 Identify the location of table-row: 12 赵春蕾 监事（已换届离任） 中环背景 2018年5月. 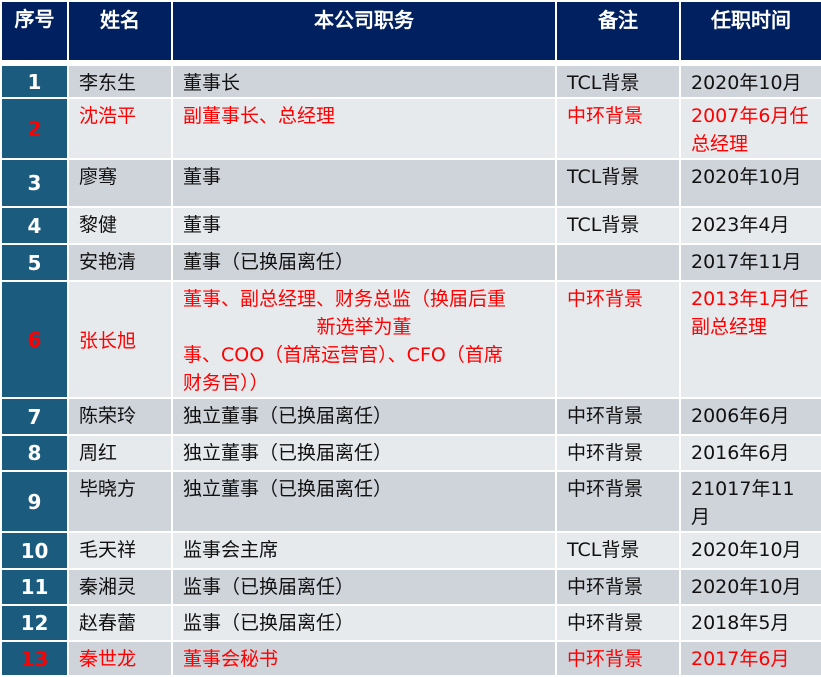
(410, 623).